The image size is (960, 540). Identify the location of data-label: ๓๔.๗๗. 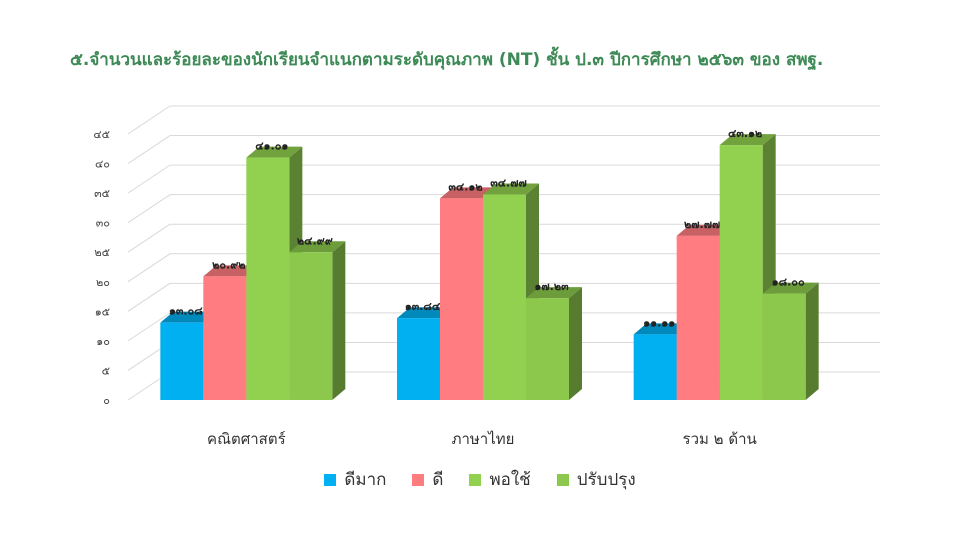
(508, 182).